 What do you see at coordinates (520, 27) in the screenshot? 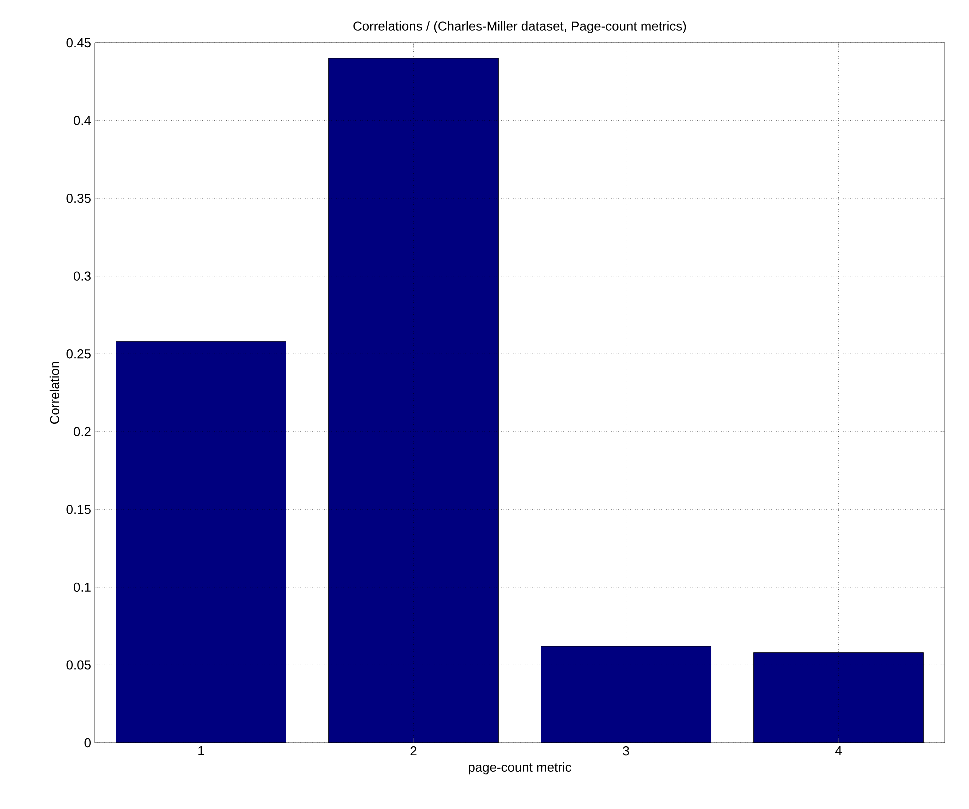
I see `chart-title: Correlations / (Charles-Miller dataset, Page-count metrics)` at bounding box center [520, 27].